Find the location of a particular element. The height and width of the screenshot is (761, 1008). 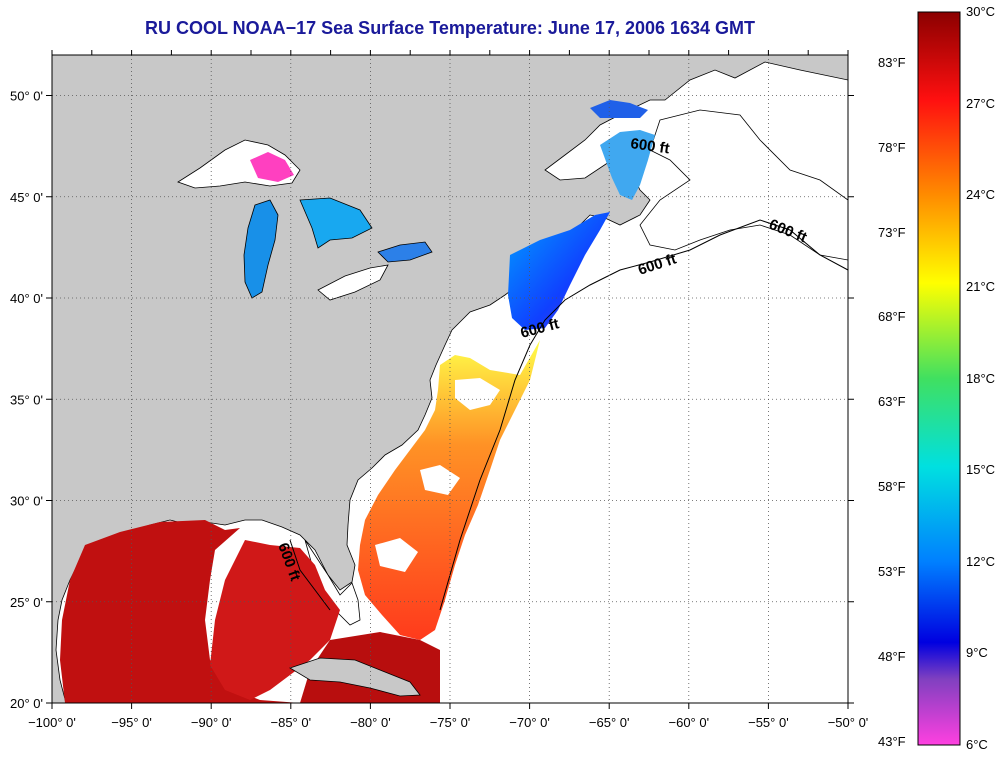

lon-tick-label: −50° 0' is located at coordinates (848, 722).